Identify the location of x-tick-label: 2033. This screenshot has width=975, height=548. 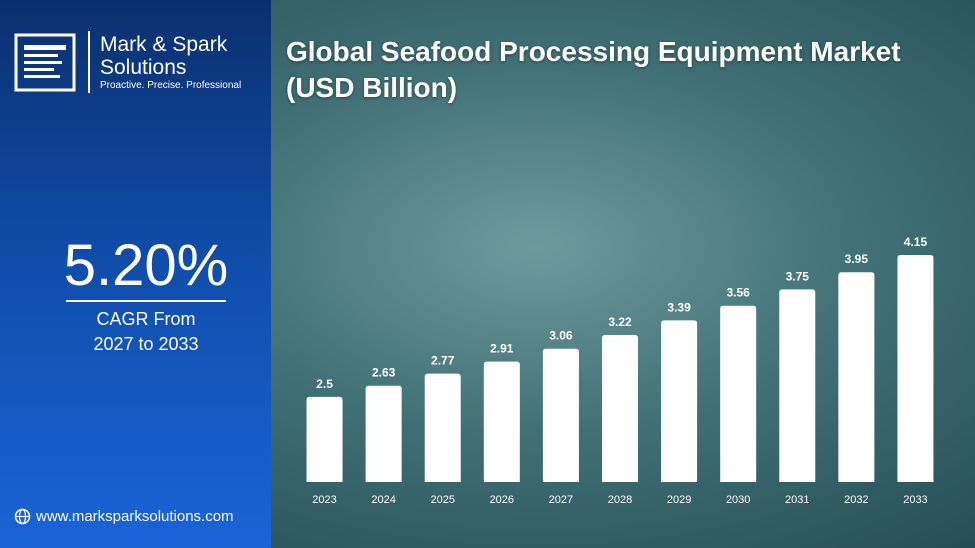
(915, 500).